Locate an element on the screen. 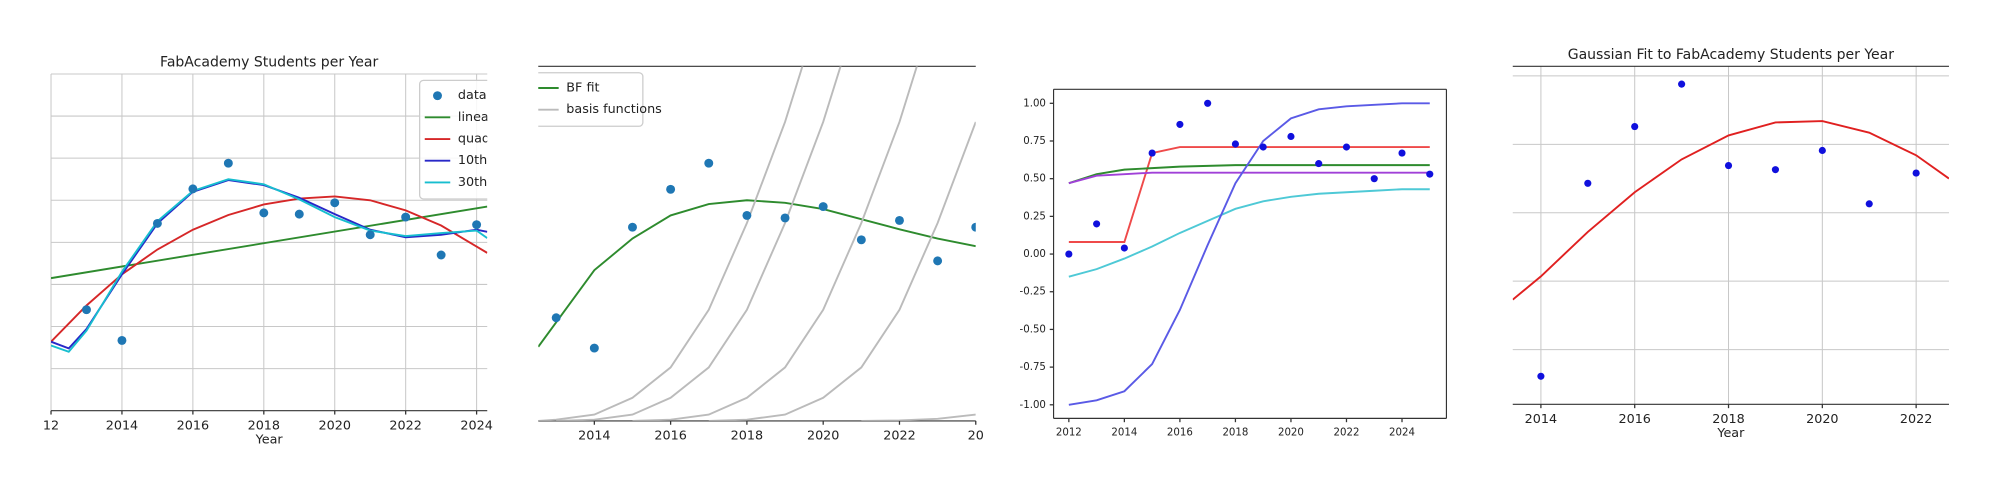 The height and width of the screenshot is (500, 2000). y-tick-label: 0.00 is located at coordinates (1034, 254).